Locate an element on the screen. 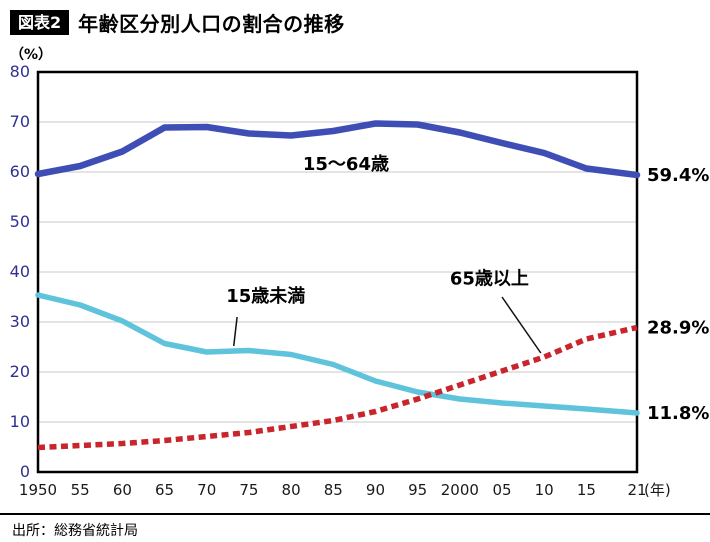  y-tick-label: 80 is located at coordinates (20, 71).